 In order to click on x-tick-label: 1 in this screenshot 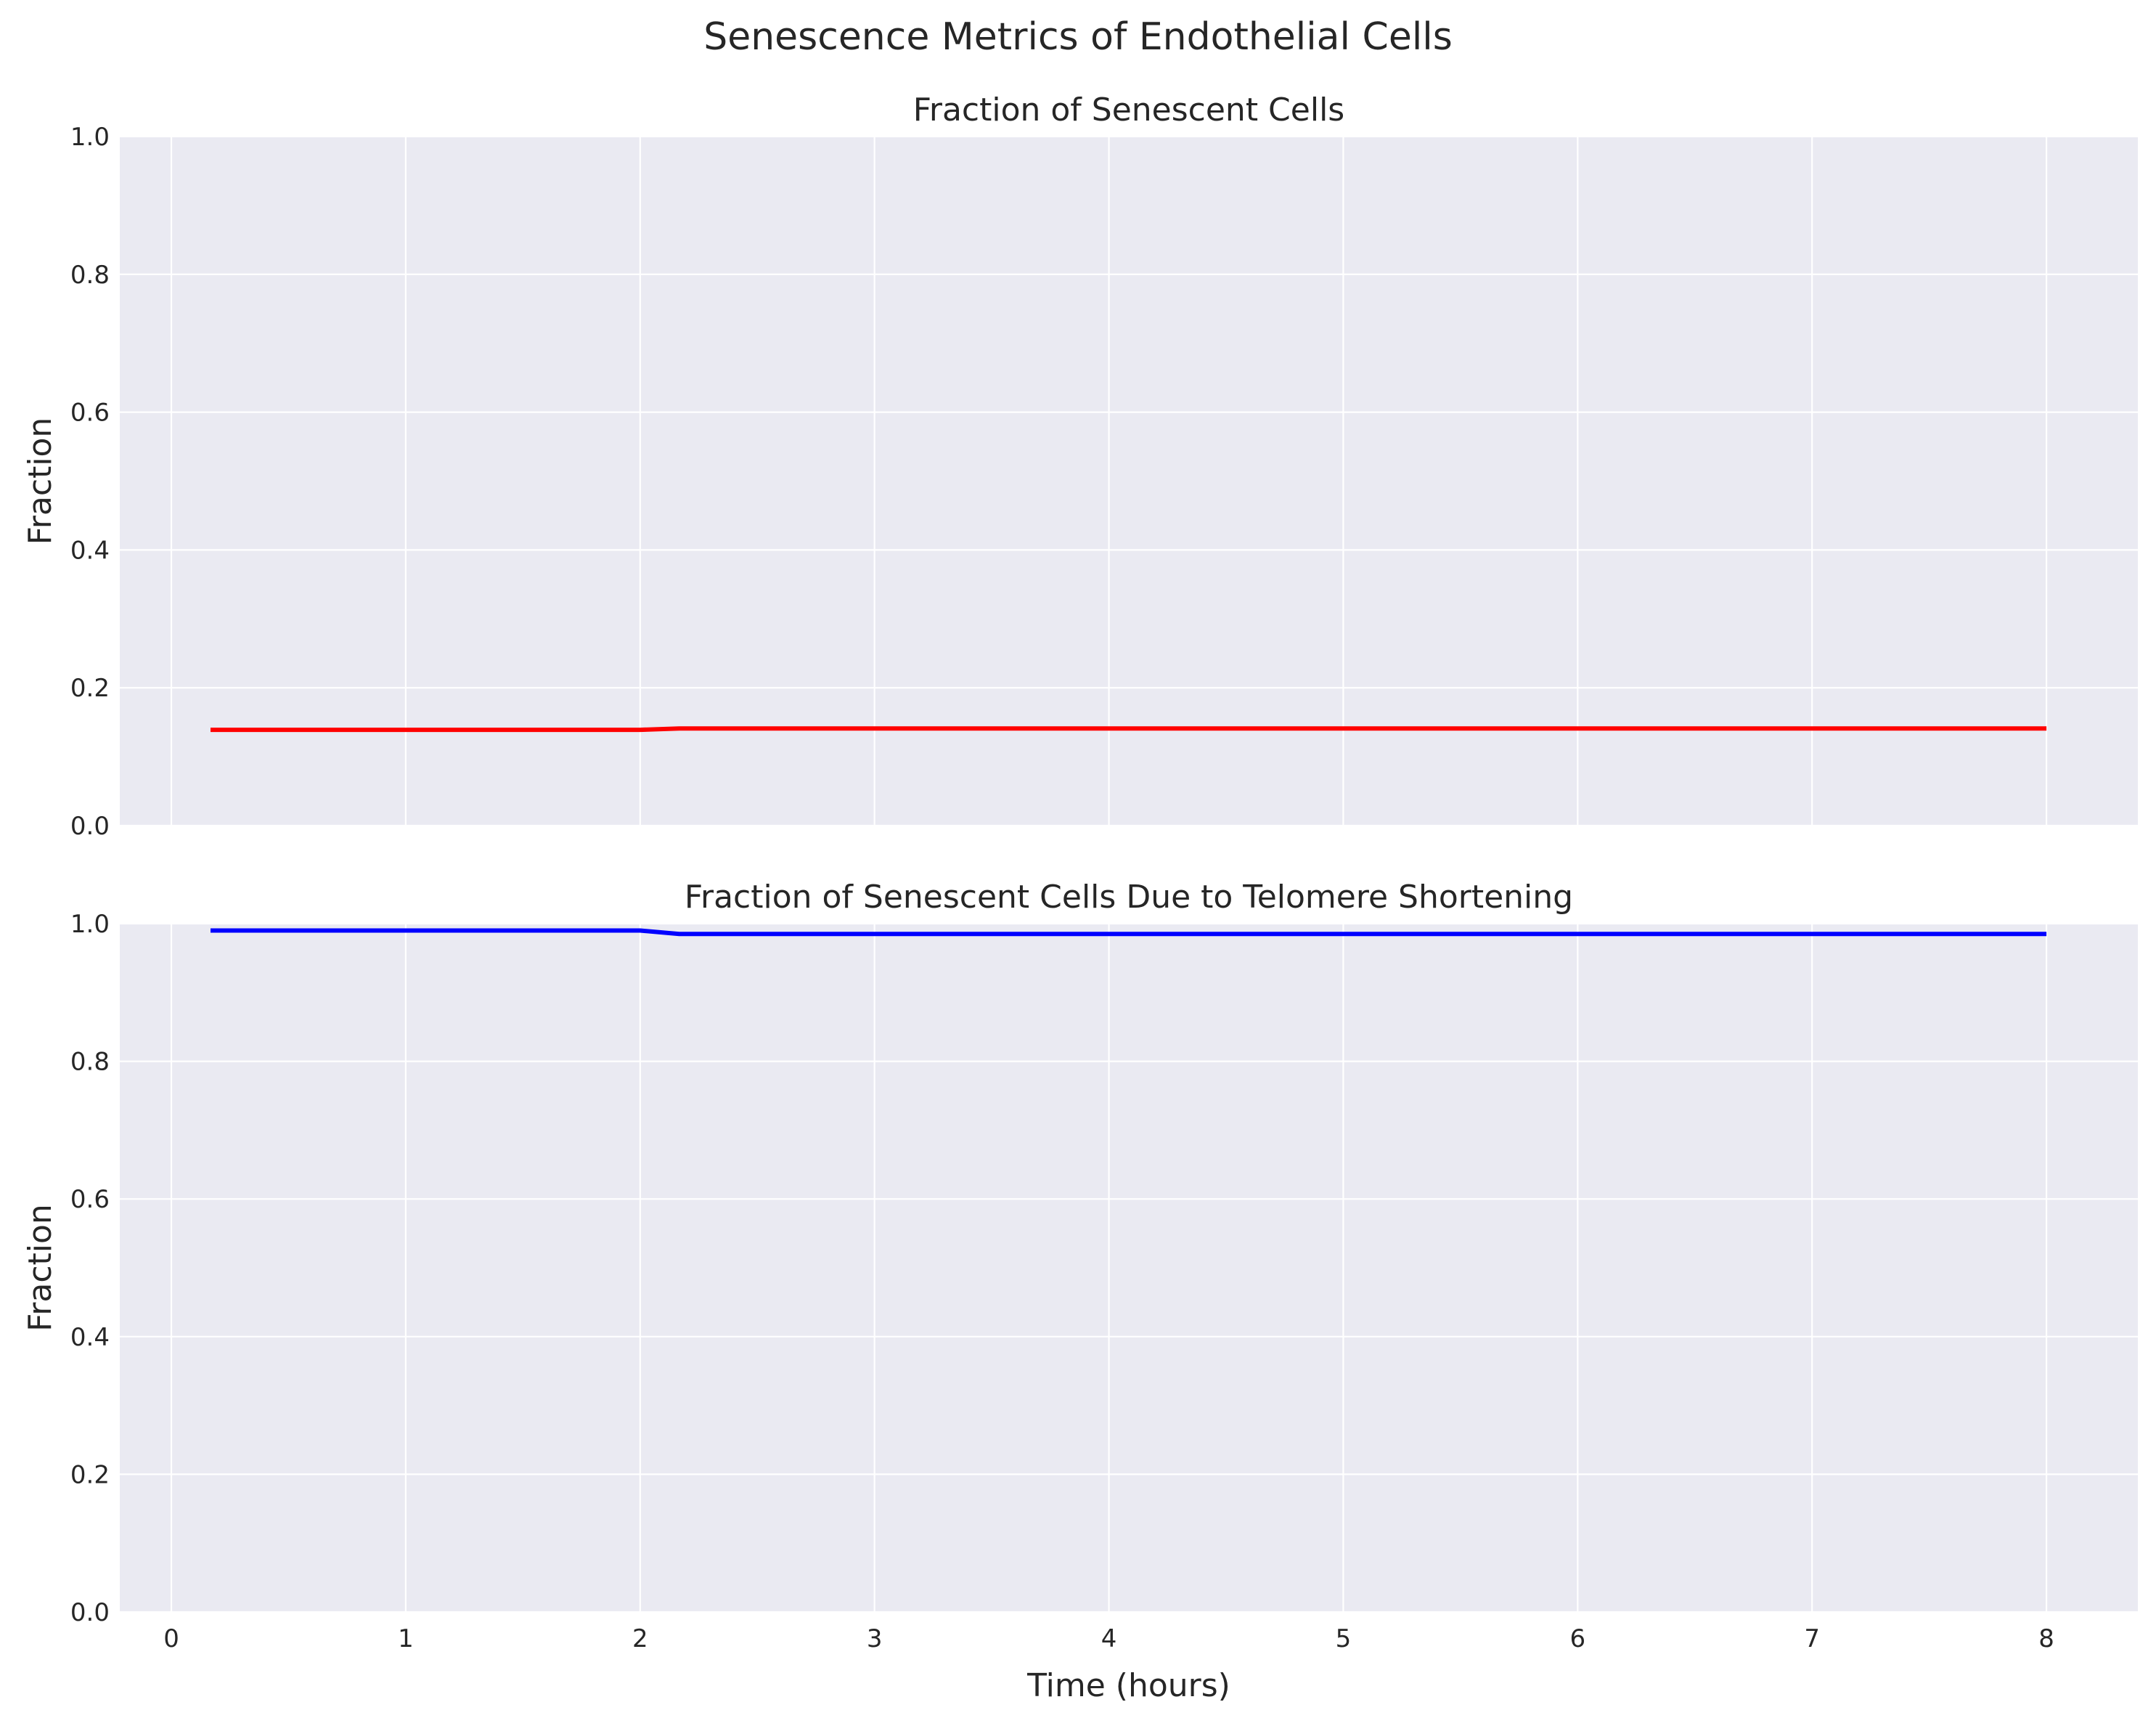, I will do `click(406, 1638)`.